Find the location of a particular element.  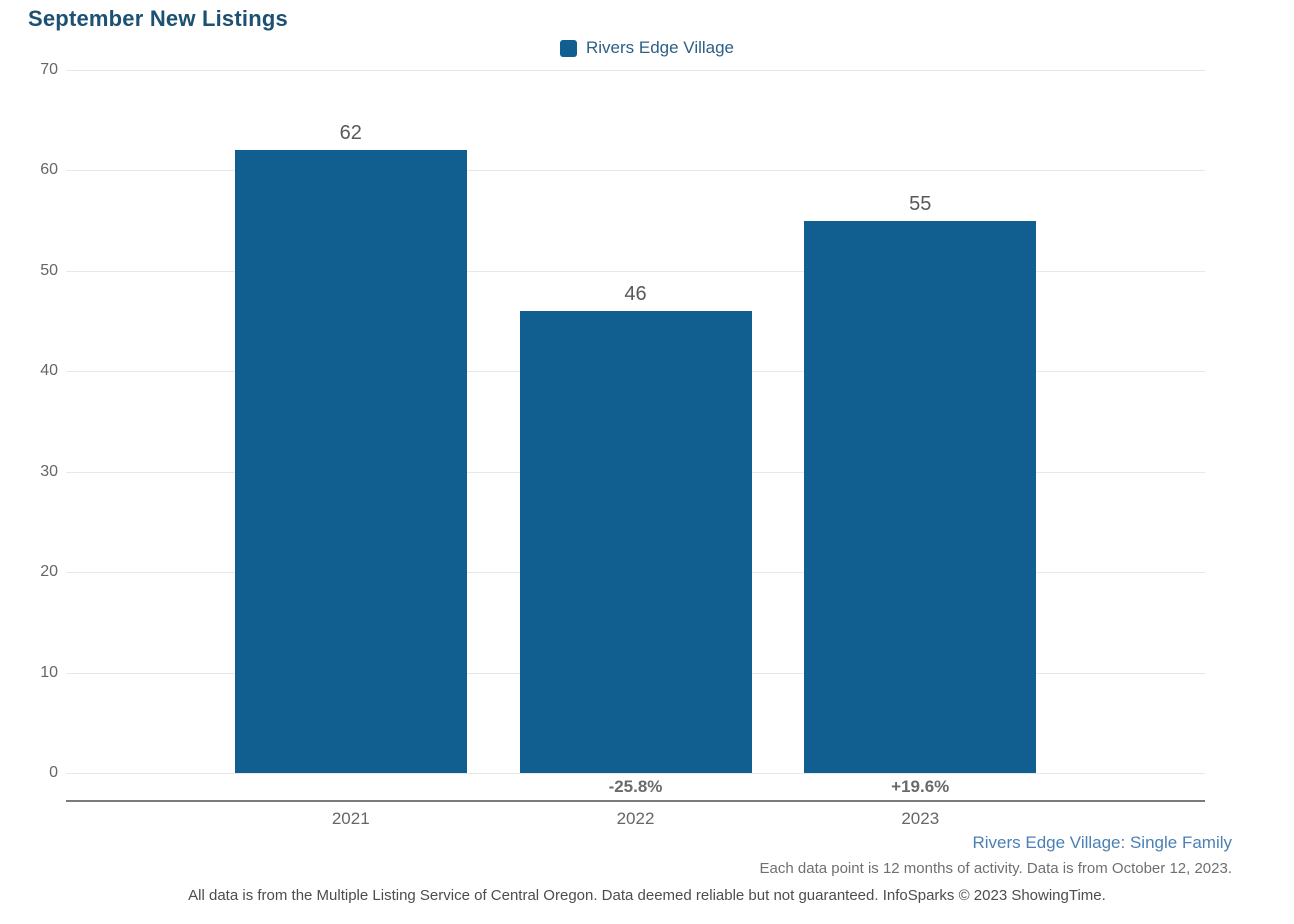

y-axis-tick-label: 20 is located at coordinates (49, 572).